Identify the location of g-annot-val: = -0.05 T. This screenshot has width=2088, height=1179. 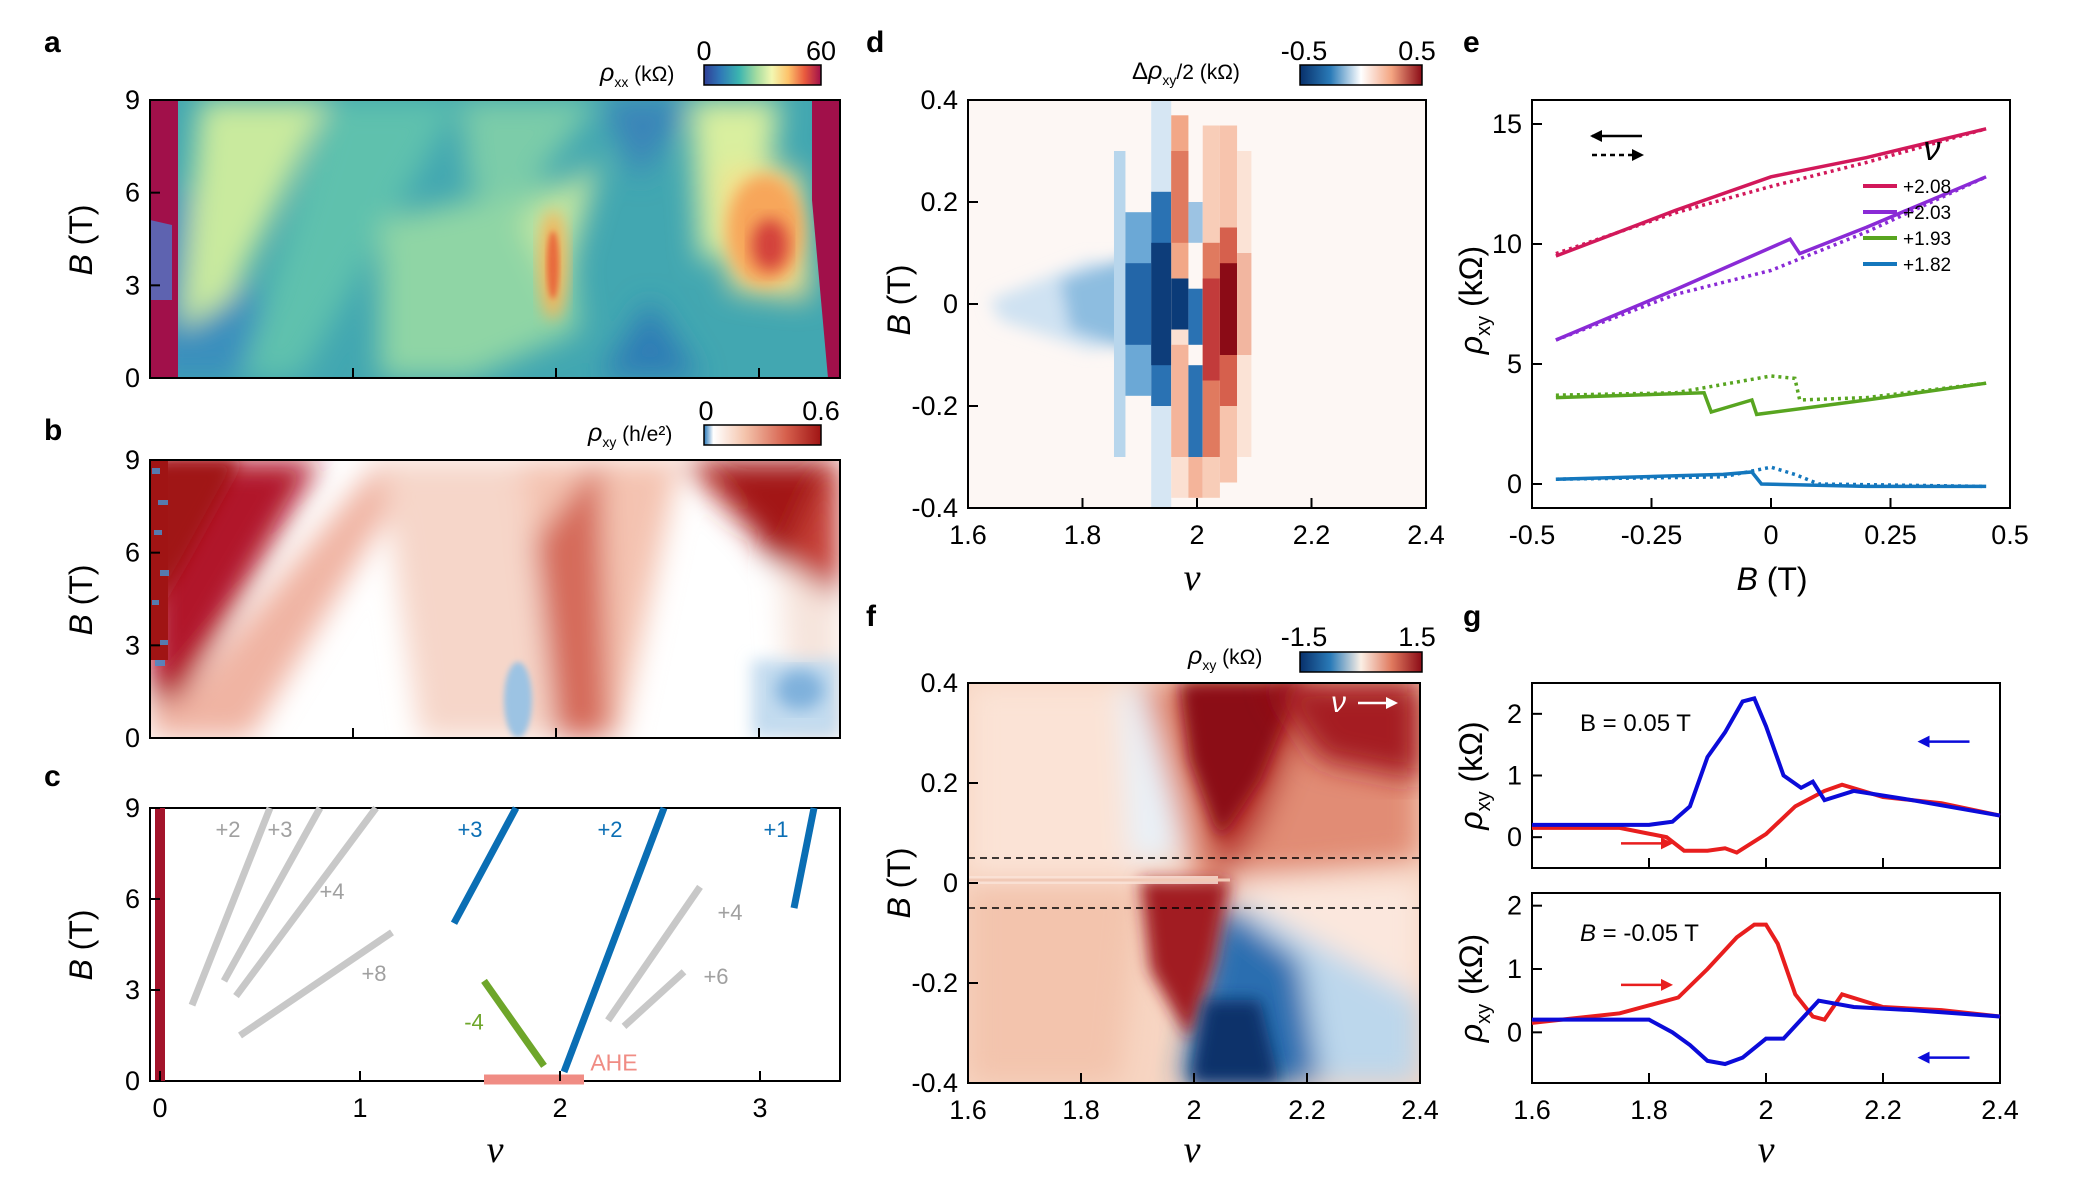
(1647, 933).